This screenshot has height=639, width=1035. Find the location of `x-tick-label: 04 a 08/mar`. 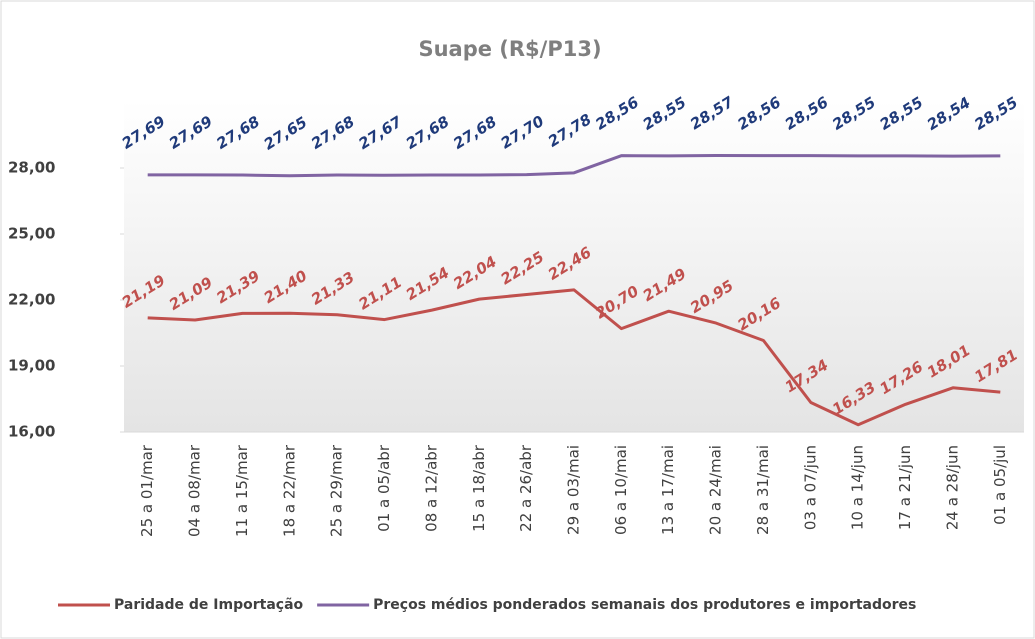

x-tick-label: 04 a 08/mar is located at coordinates (195, 490).